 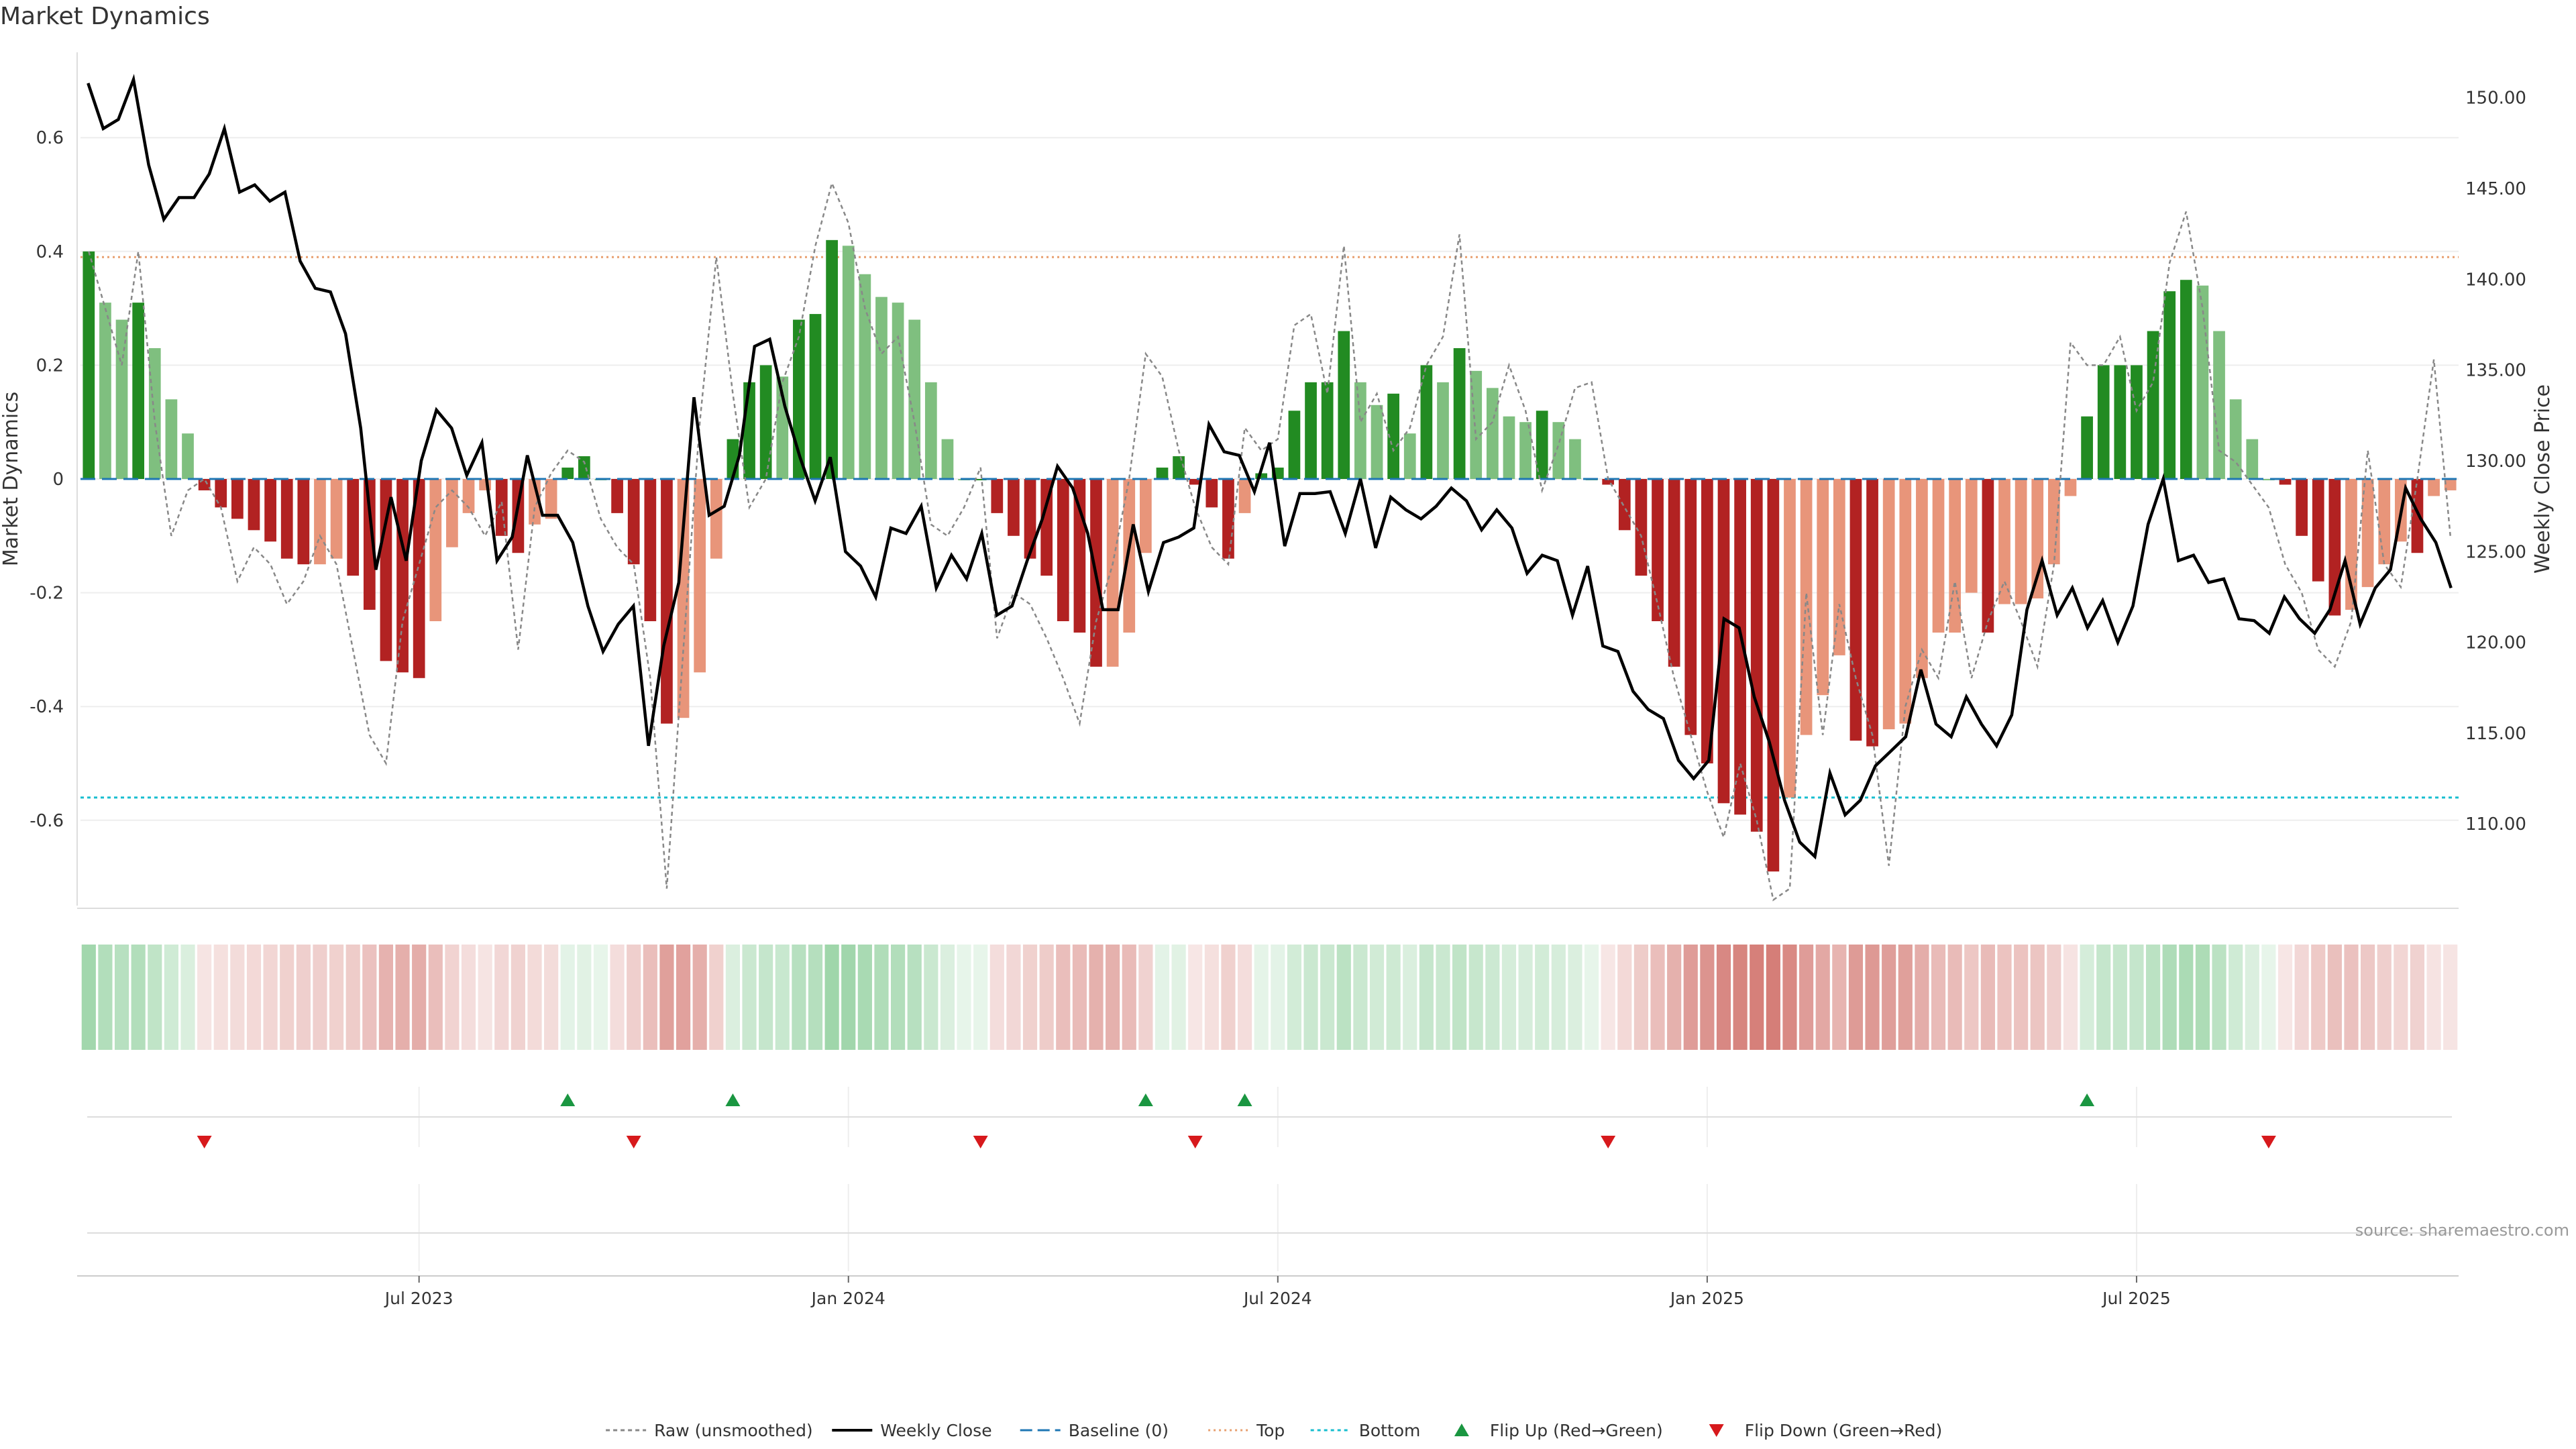 What do you see at coordinates (935, 1430) in the screenshot?
I see `legend-label: Weekly Close` at bounding box center [935, 1430].